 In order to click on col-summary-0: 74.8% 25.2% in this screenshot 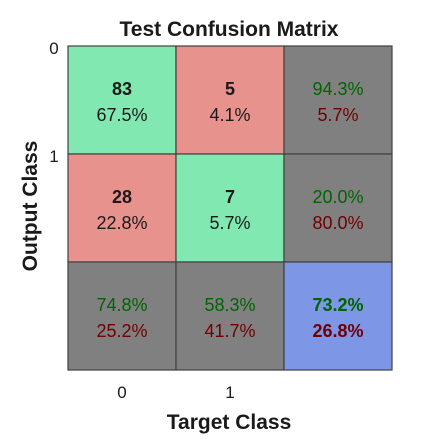, I will do `click(122, 316)`.